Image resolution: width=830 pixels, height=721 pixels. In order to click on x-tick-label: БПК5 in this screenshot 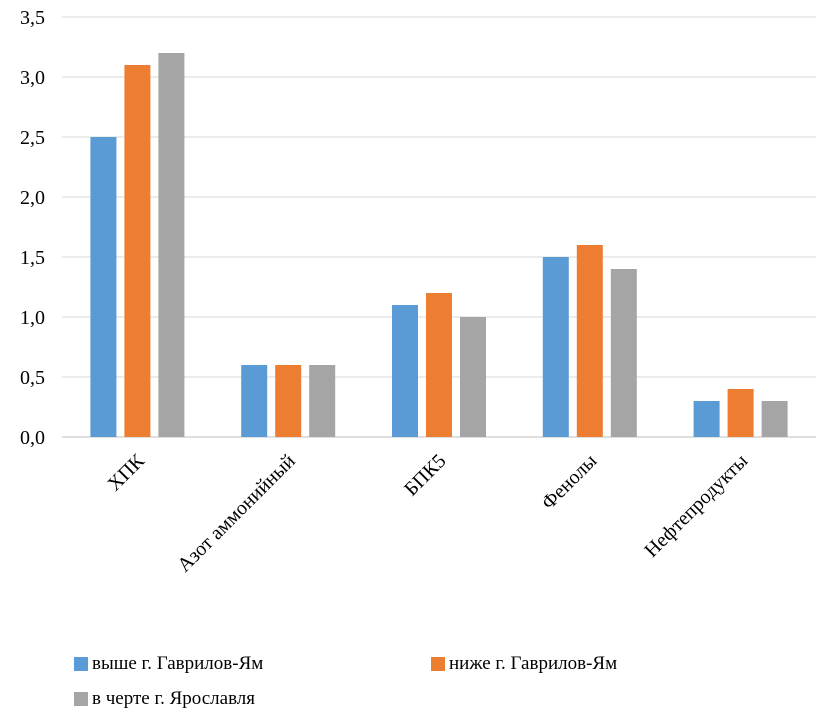, I will do `click(425, 475)`.